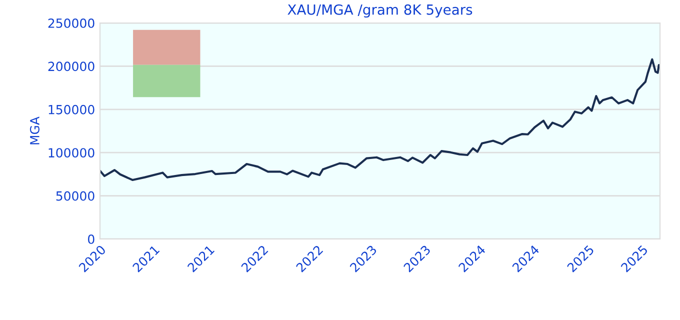 Image resolution: width=680 pixels, height=320 pixels. I want to click on y-tick-label: 100000, so click(71, 153).